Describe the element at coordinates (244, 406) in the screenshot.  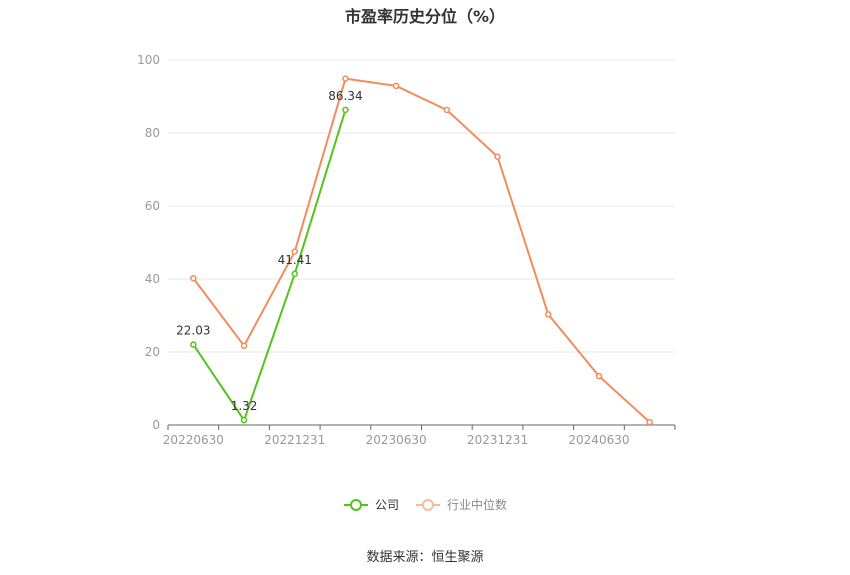
I see `data-label: 1.32` at that location.